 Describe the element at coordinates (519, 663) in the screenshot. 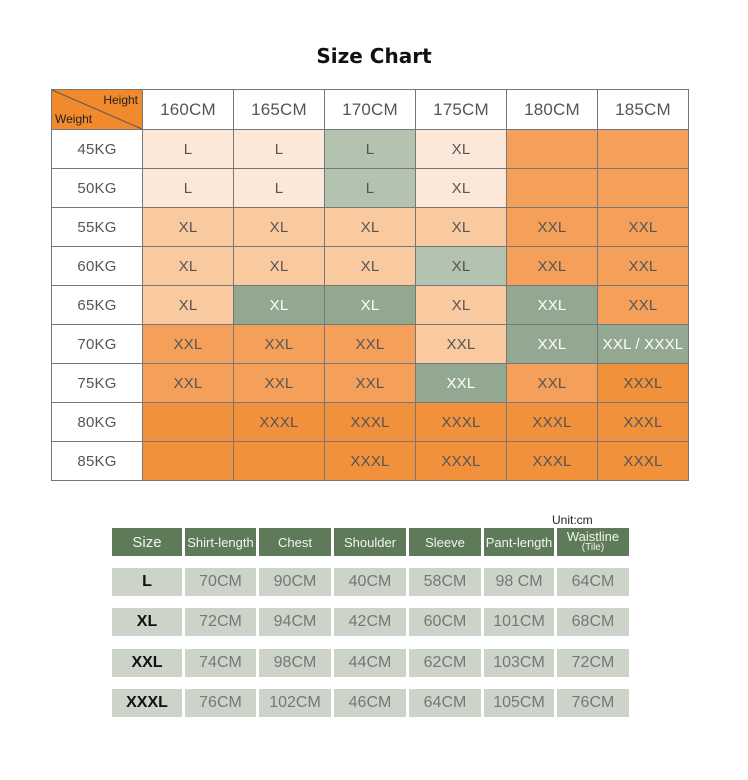

I see `measurement-cell: 103CM` at that location.